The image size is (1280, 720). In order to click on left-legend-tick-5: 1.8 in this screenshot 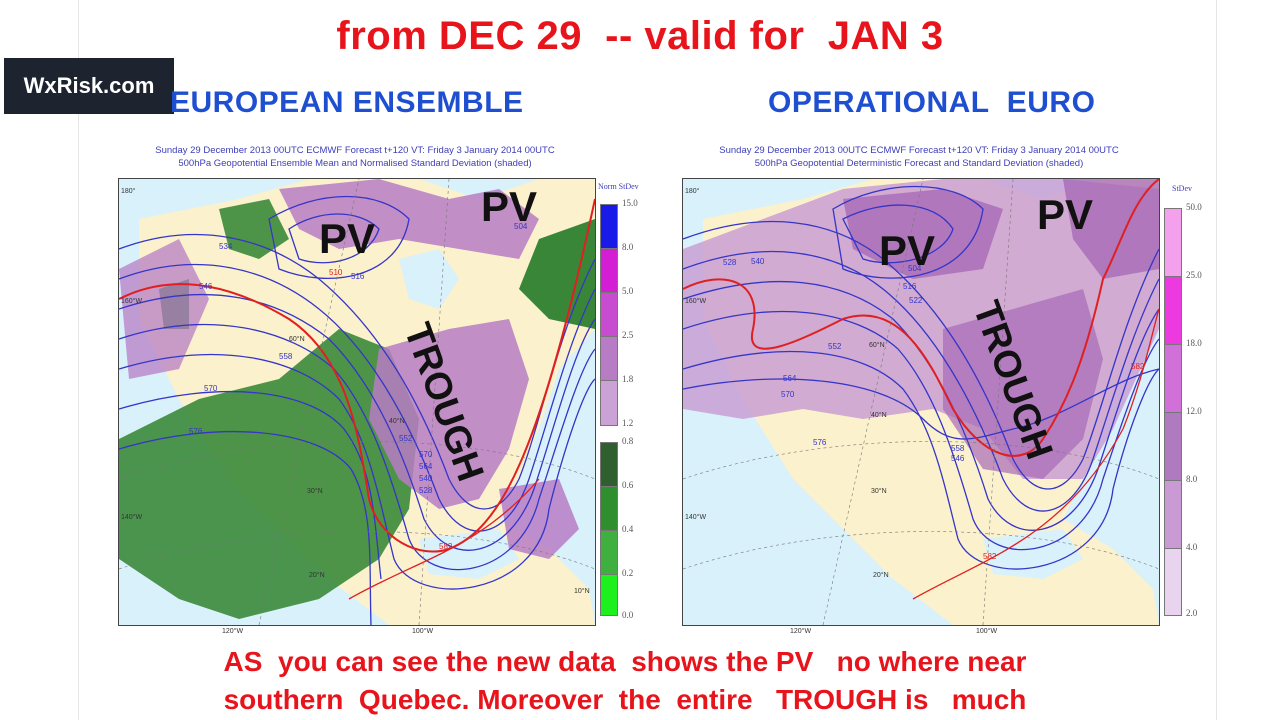, I will do `click(628, 379)`.